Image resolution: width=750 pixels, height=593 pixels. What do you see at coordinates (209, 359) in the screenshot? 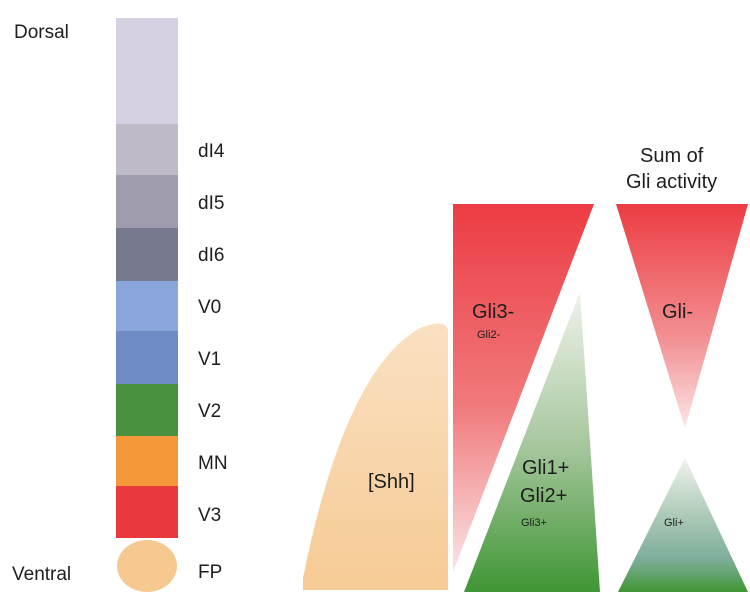
I see `domain-label-v1: V1` at bounding box center [209, 359].